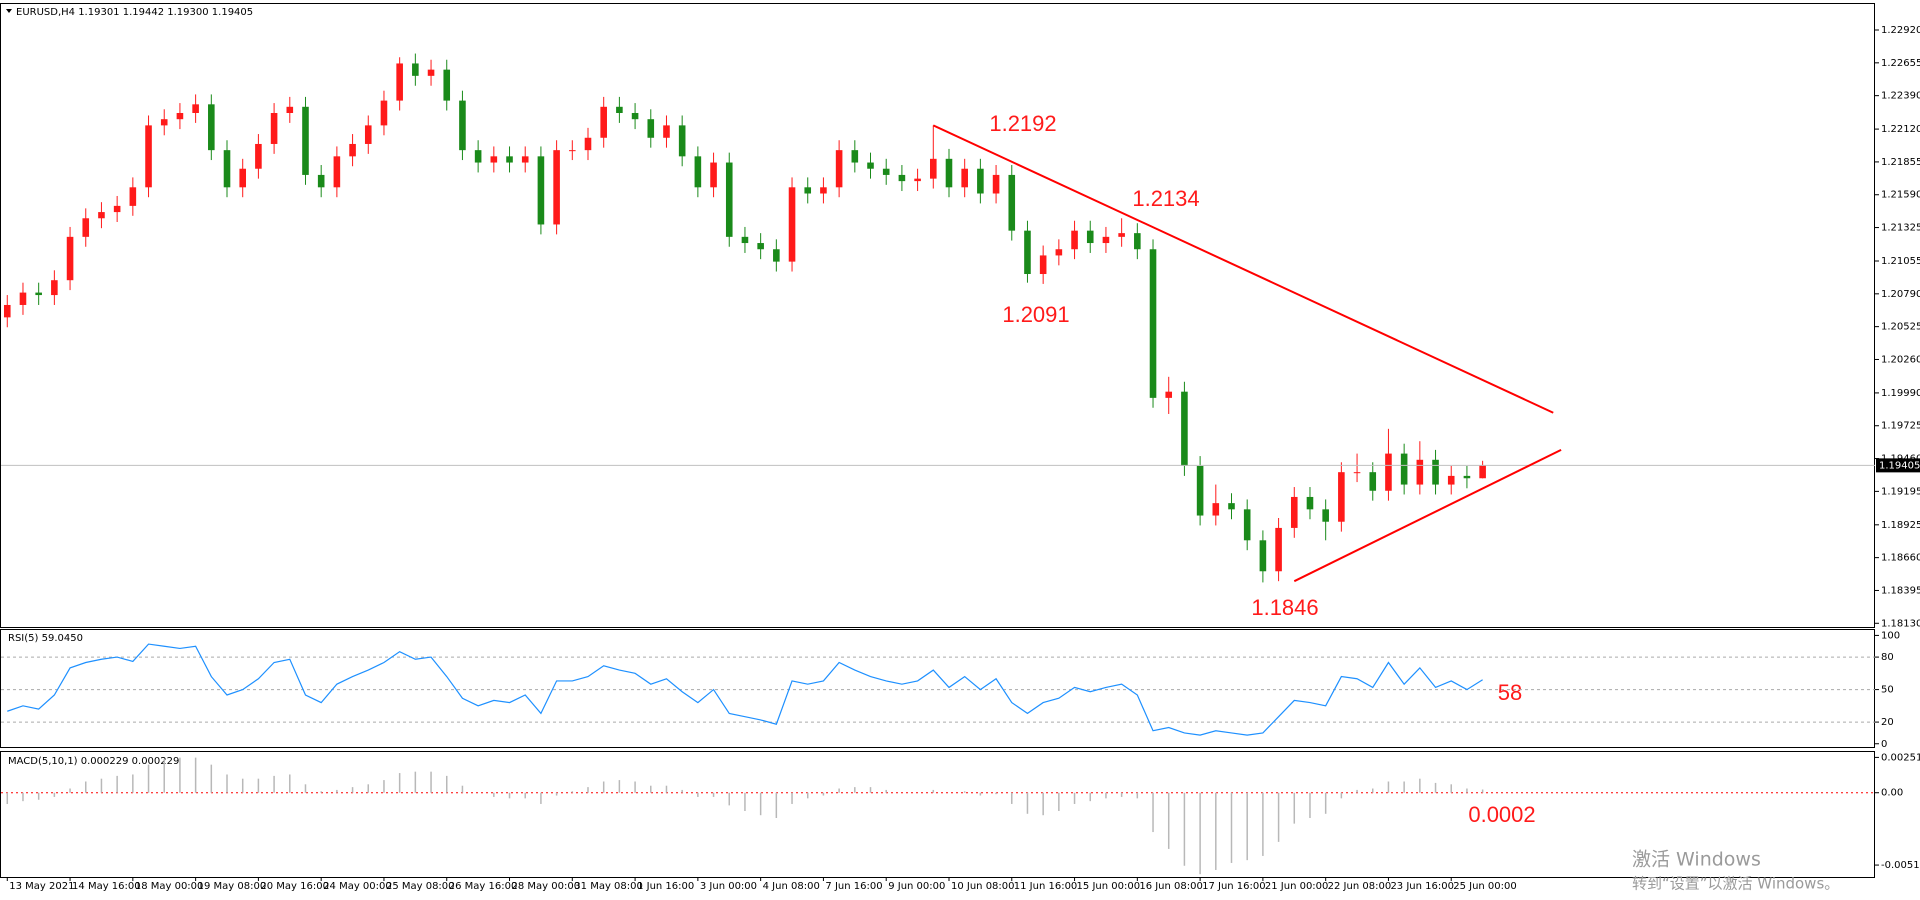 The image size is (1920, 900). Describe the element at coordinates (1427, 515) in the screenshot. I see `trend-line` at that location.